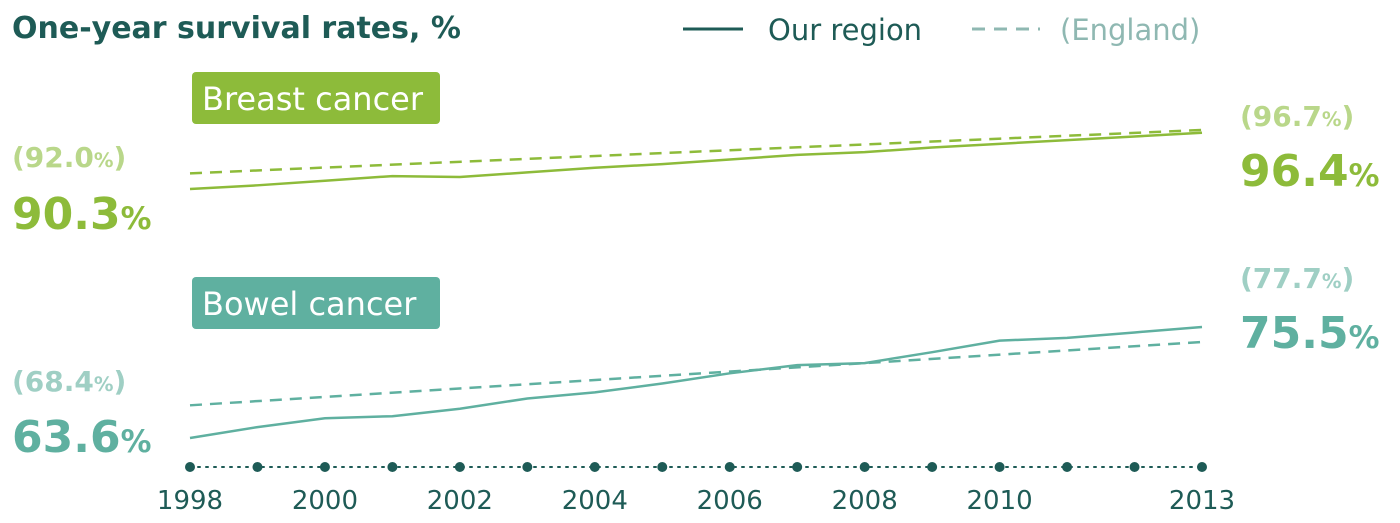 The height and width of the screenshot is (523, 1400). I want to click on breast-cancer-badge: Breast cancer, so click(316, 98).